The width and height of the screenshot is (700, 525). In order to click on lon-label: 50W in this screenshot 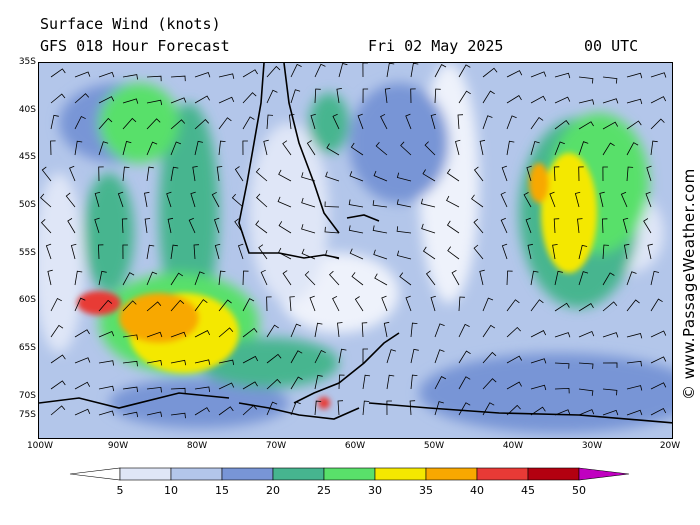, I will do `click(434, 446)`.